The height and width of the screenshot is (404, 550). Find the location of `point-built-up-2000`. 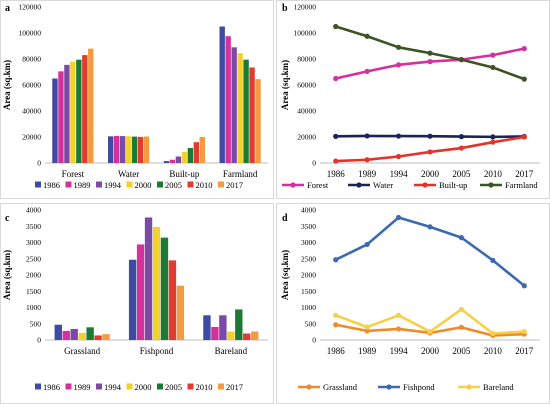

point-built-up-2000 is located at coordinates (430, 152).